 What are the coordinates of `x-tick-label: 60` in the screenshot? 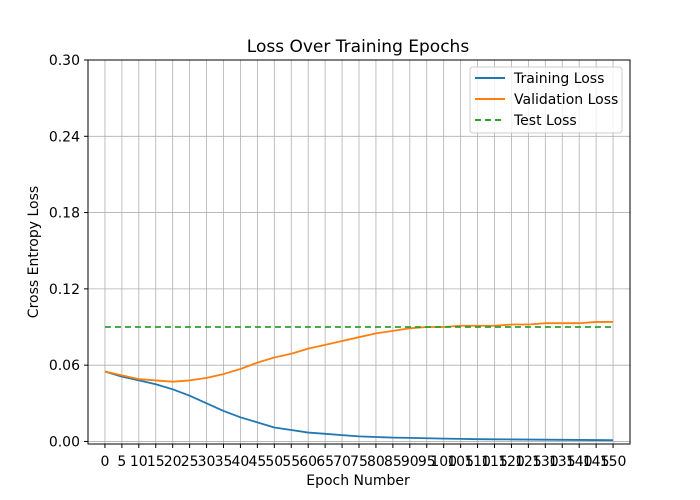 It's located at (308, 462).